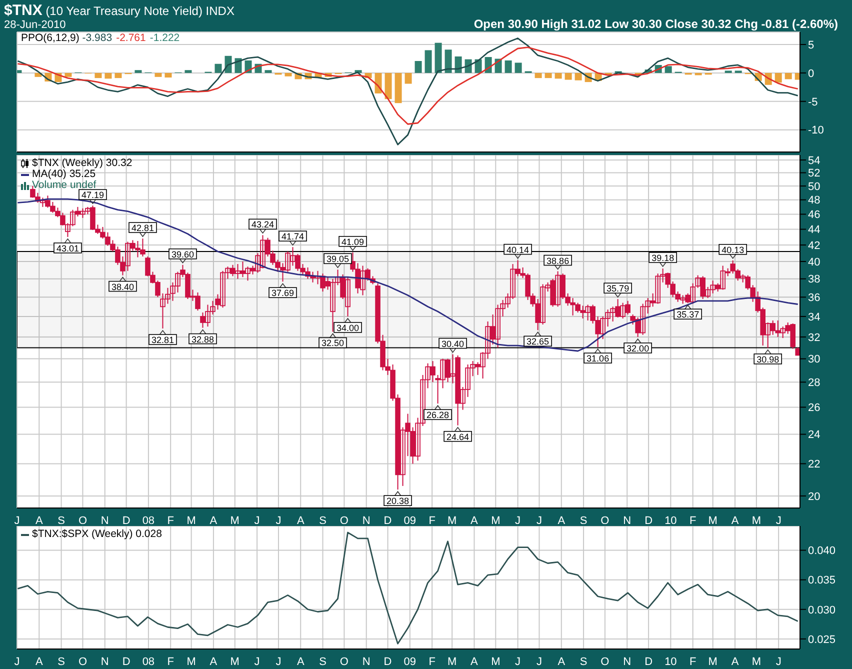  Describe the element at coordinates (814, 464) in the screenshot. I see `y-tick-label: 22` at that location.